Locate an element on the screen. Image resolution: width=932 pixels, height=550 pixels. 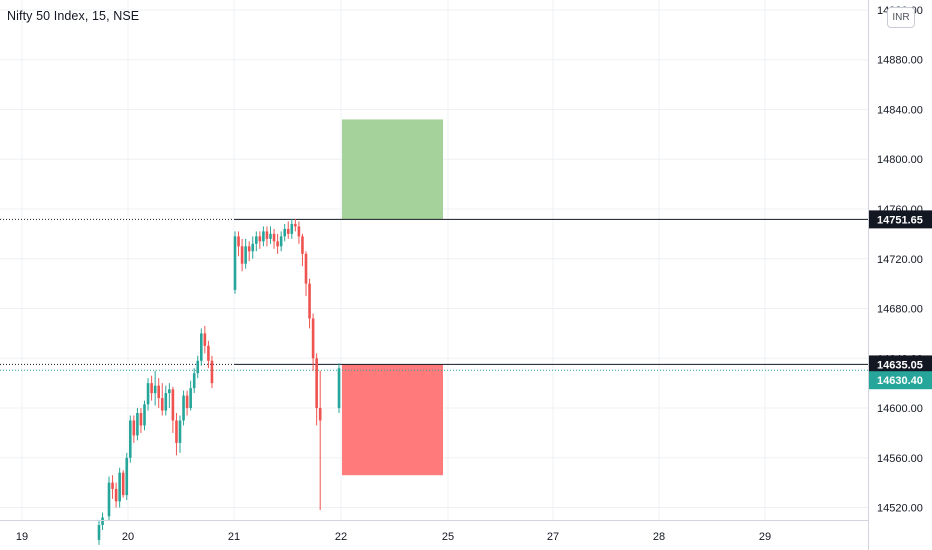
x-tick-label: 25 is located at coordinates (448, 537).